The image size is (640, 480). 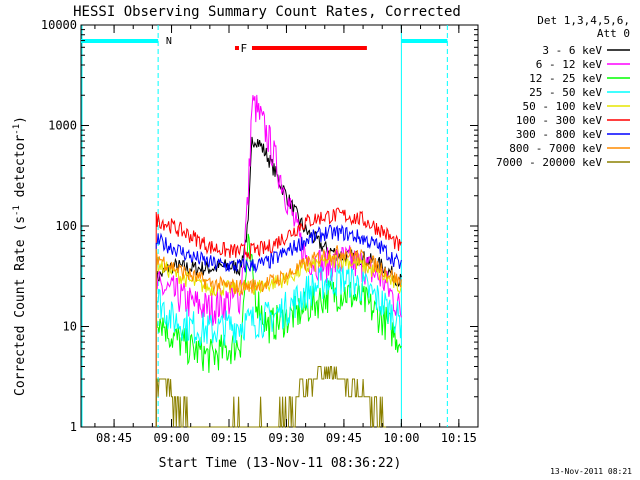 I want to click on y-label-mid: detector, so click(x=20, y=170).